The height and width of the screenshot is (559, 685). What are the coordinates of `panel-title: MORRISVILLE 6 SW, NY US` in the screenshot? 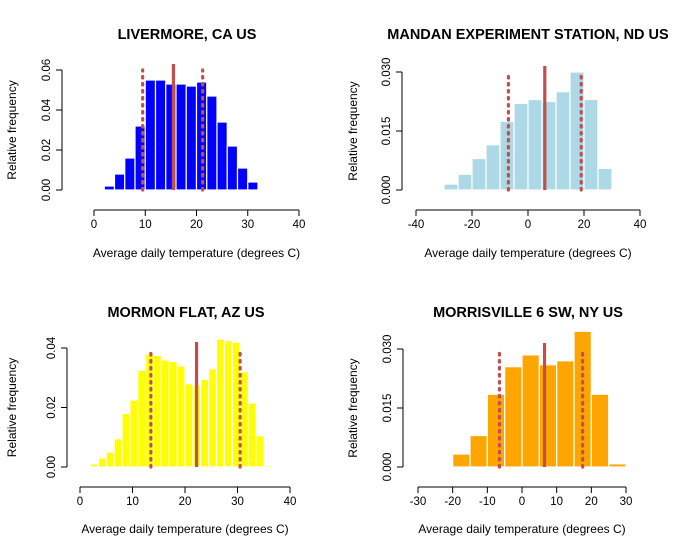 It's located at (528, 313).